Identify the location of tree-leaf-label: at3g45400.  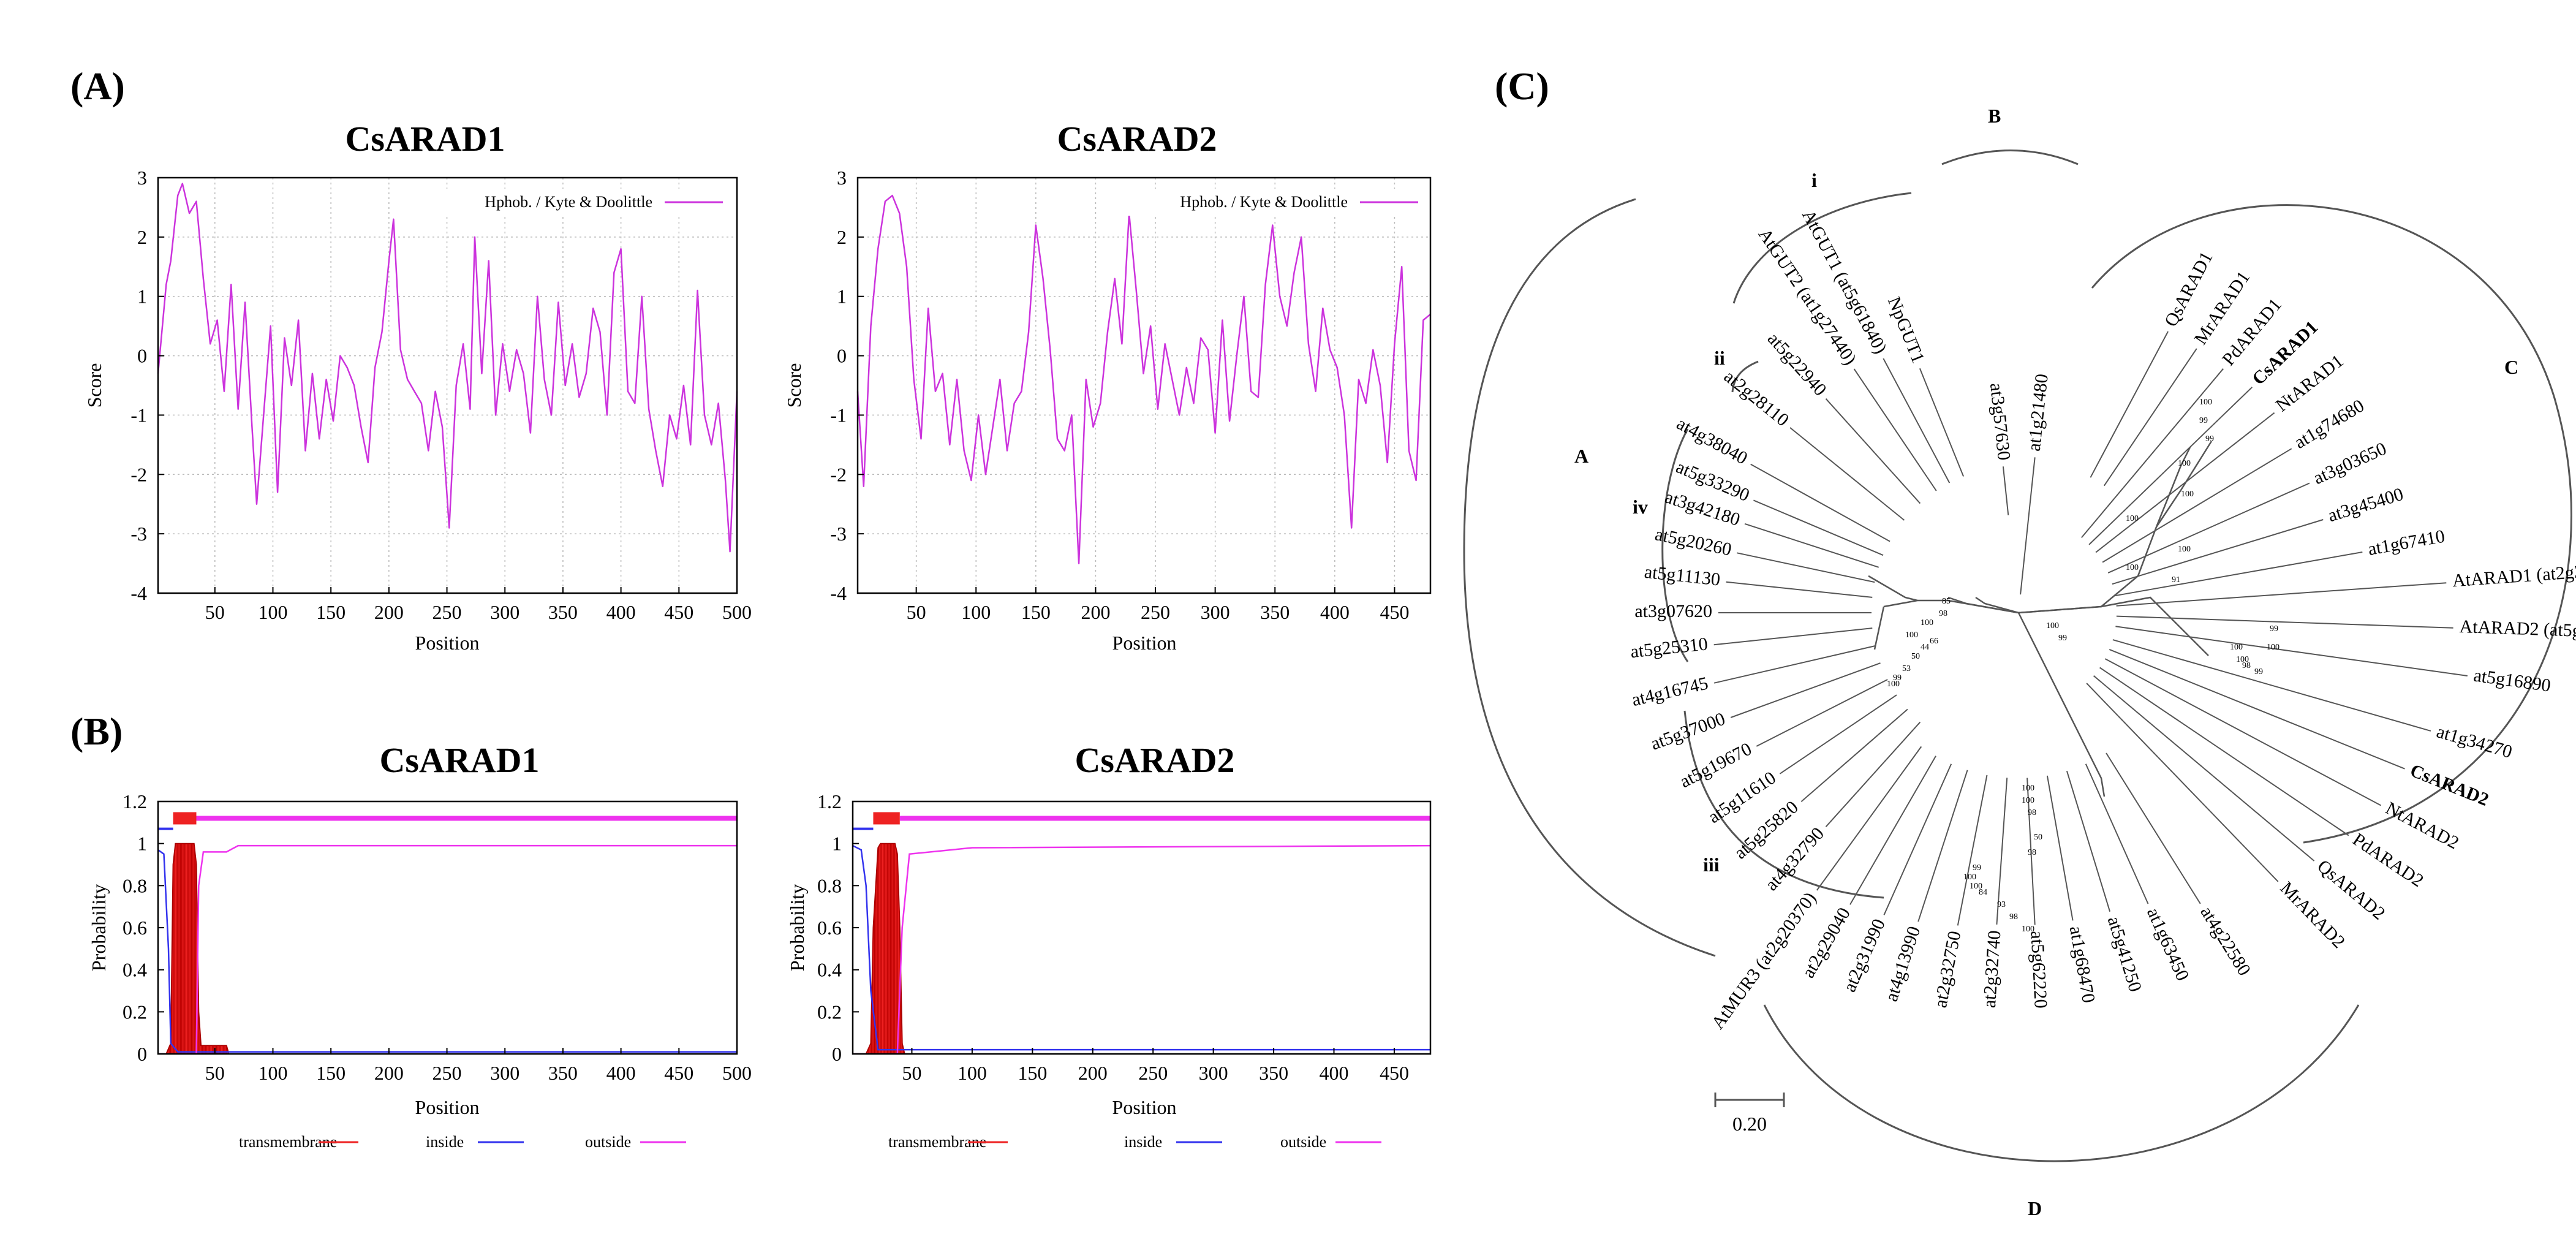
(2365, 505).